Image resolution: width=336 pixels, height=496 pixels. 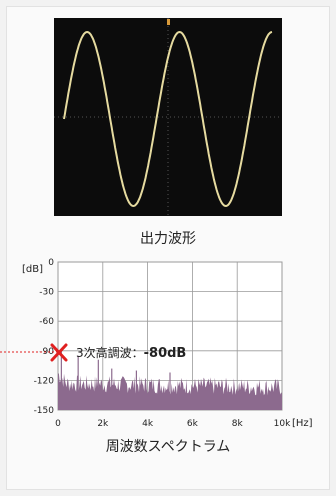 I want to click on x-tick-label: 0, so click(x=58, y=424).